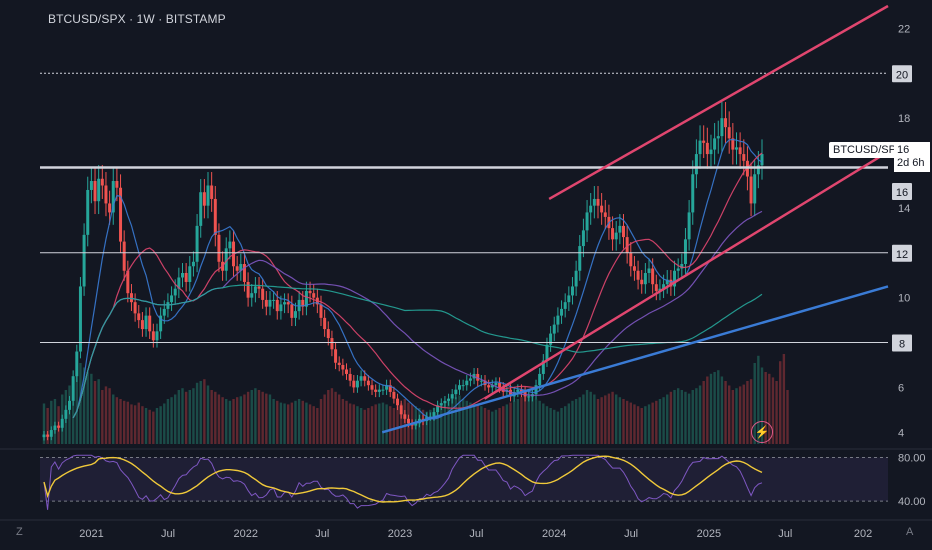 Image resolution: width=932 pixels, height=550 pixels. I want to click on level-label: 12, so click(902, 253).